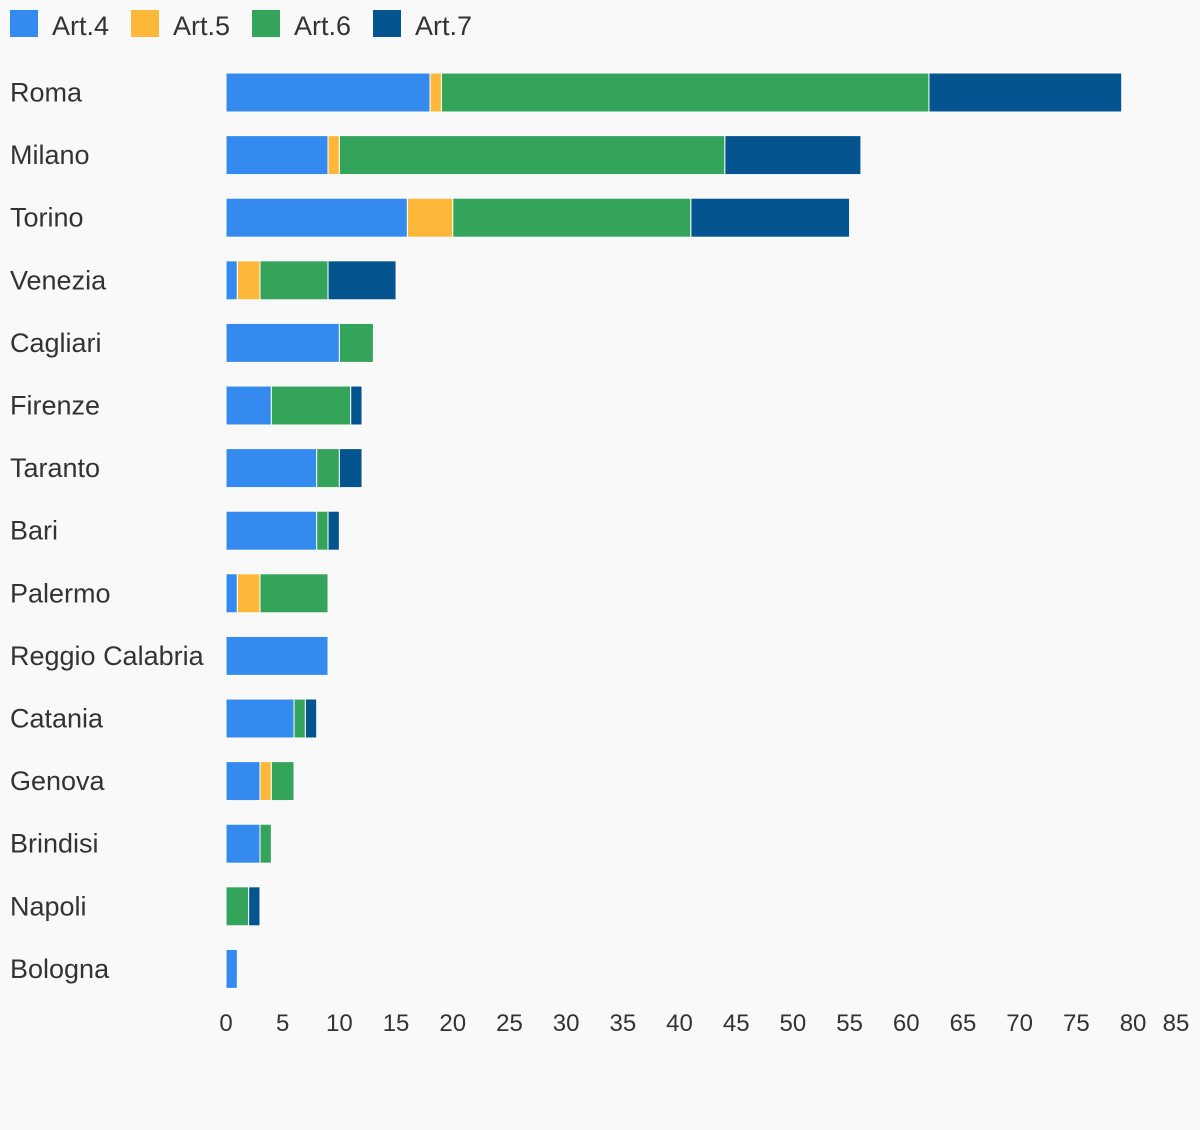  What do you see at coordinates (201, 26) in the screenshot?
I see `legend-label-art-5: Art.5` at bounding box center [201, 26].